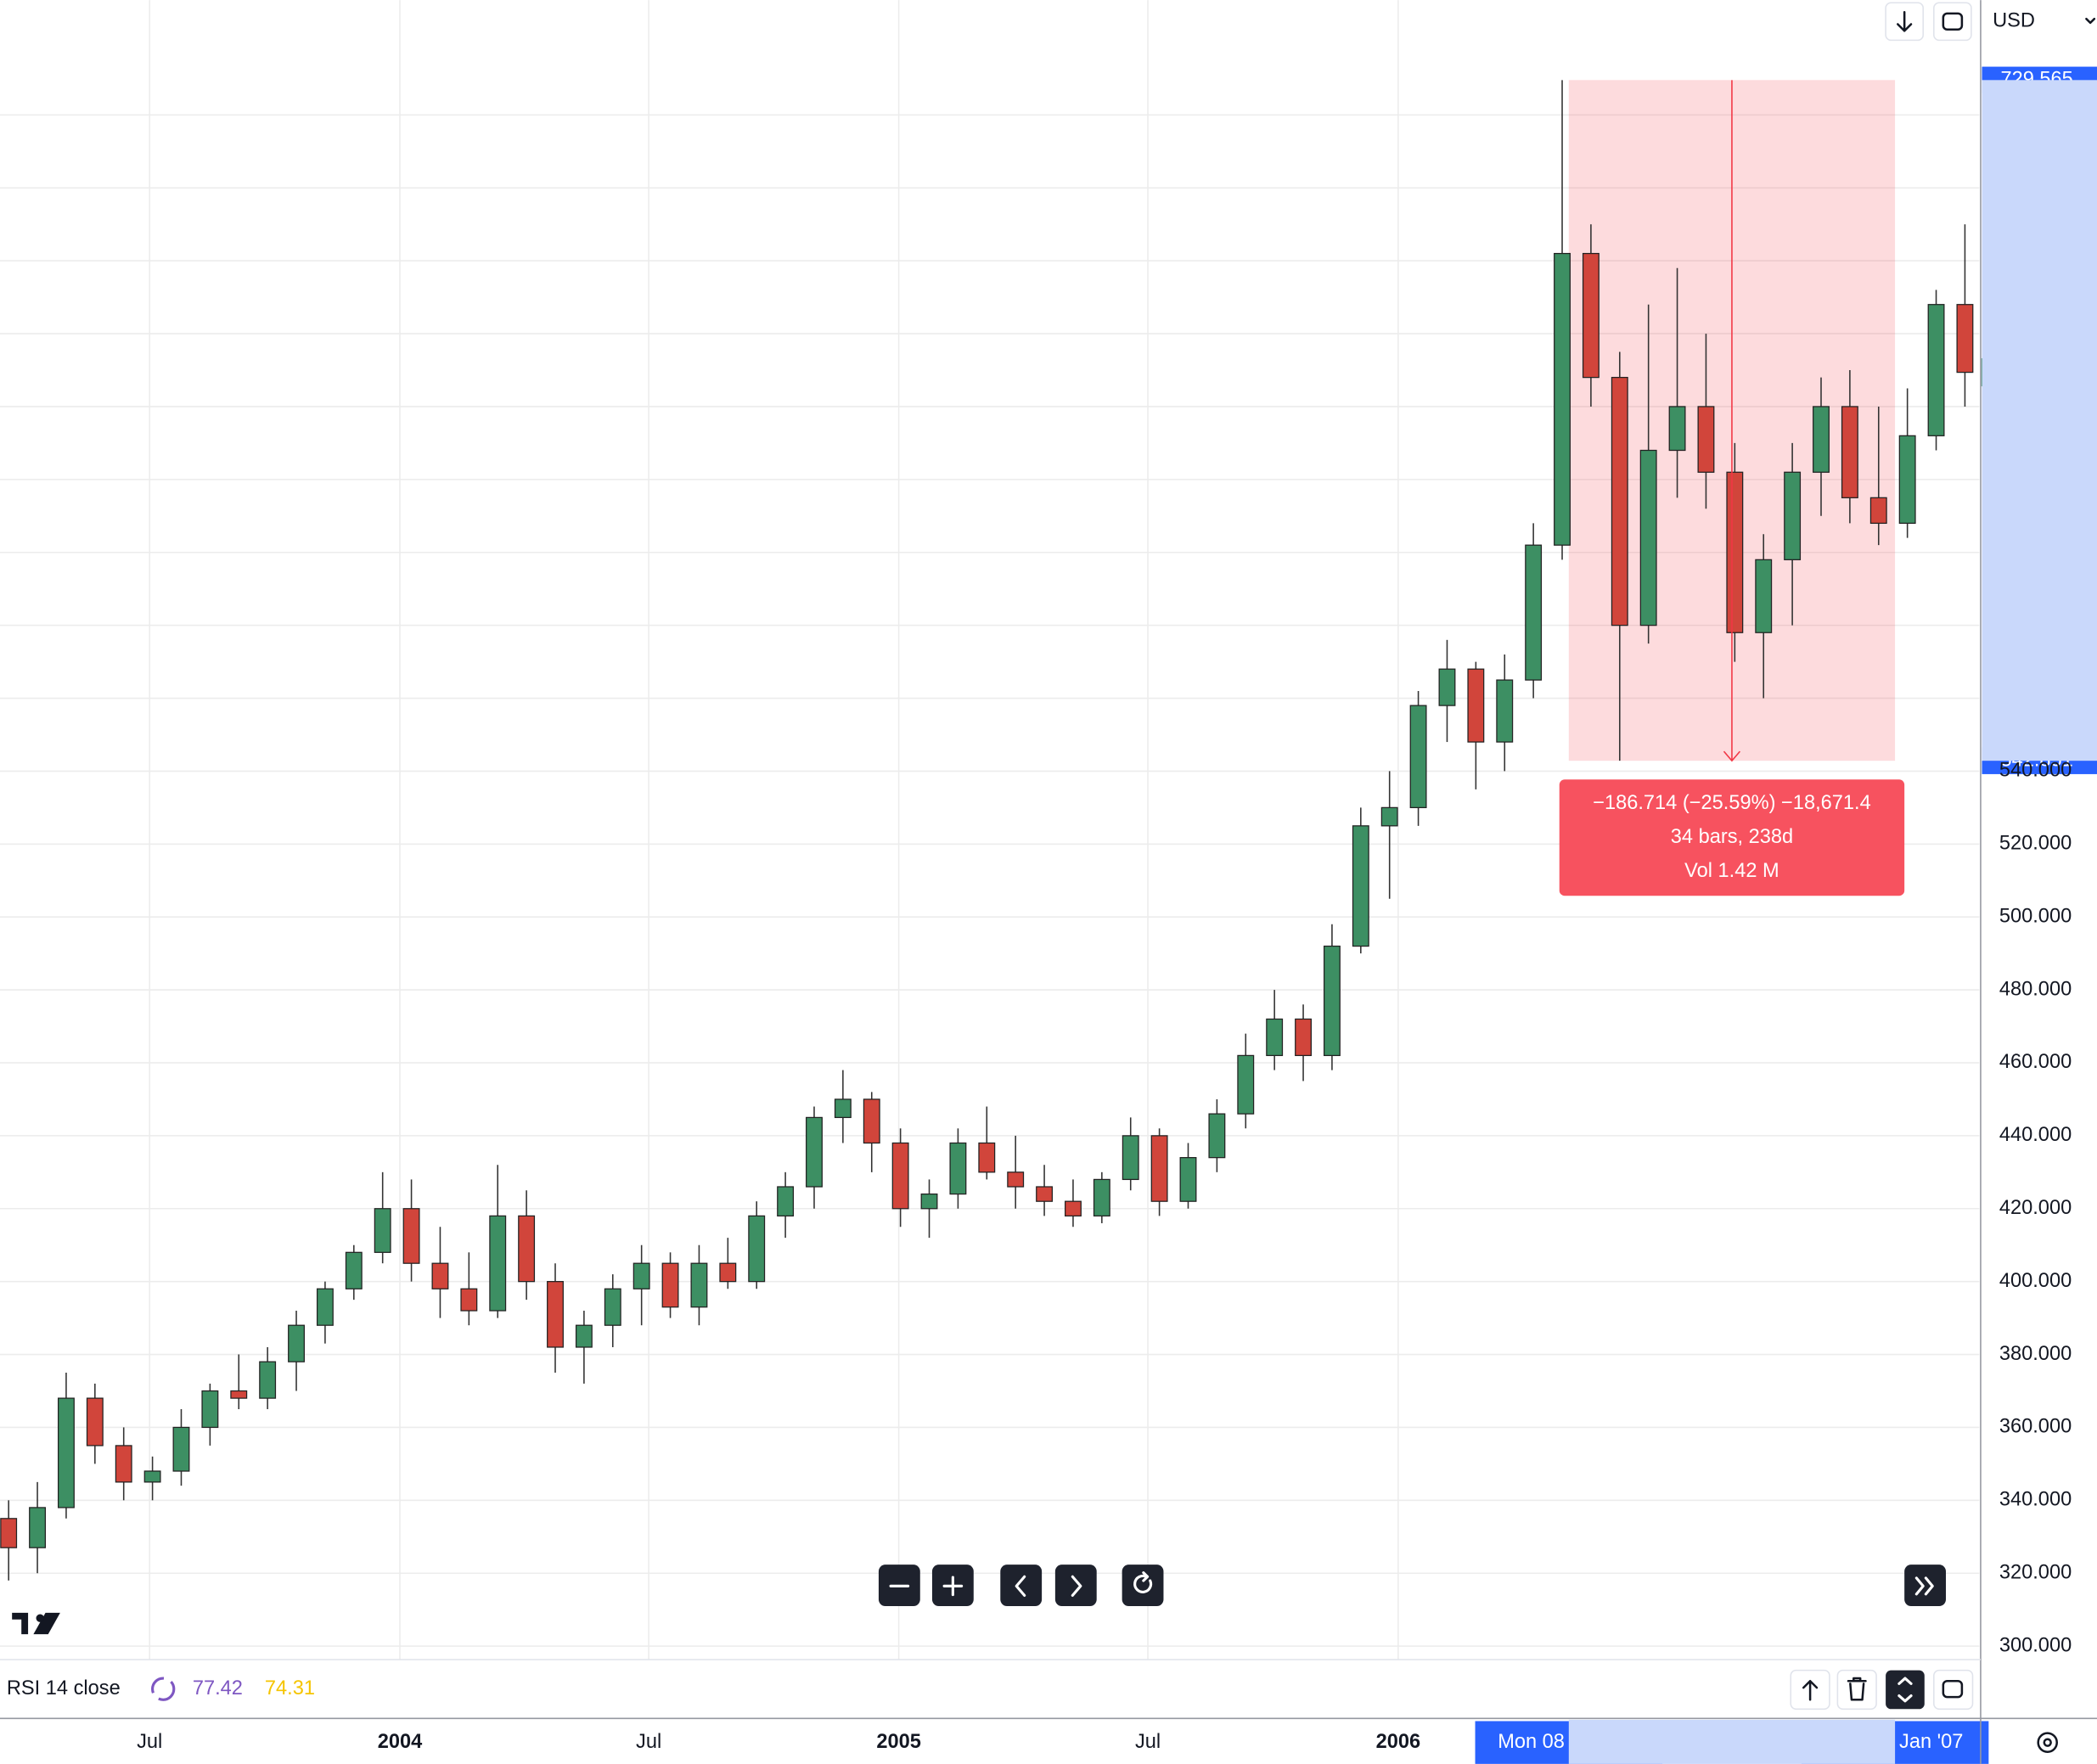 This screenshot has width=2097, height=1764. Describe the element at coordinates (2035, 1135) in the screenshot. I see `y-tick-label: 440.000` at that location.